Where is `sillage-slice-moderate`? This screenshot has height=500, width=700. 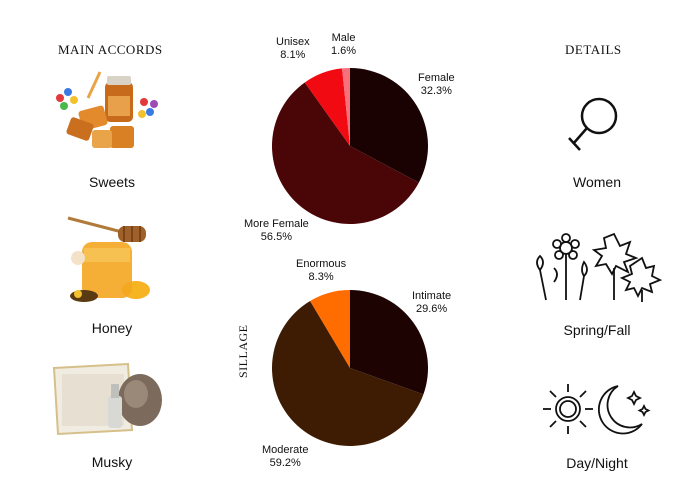 sillage-slice-moderate is located at coordinates (348, 373).